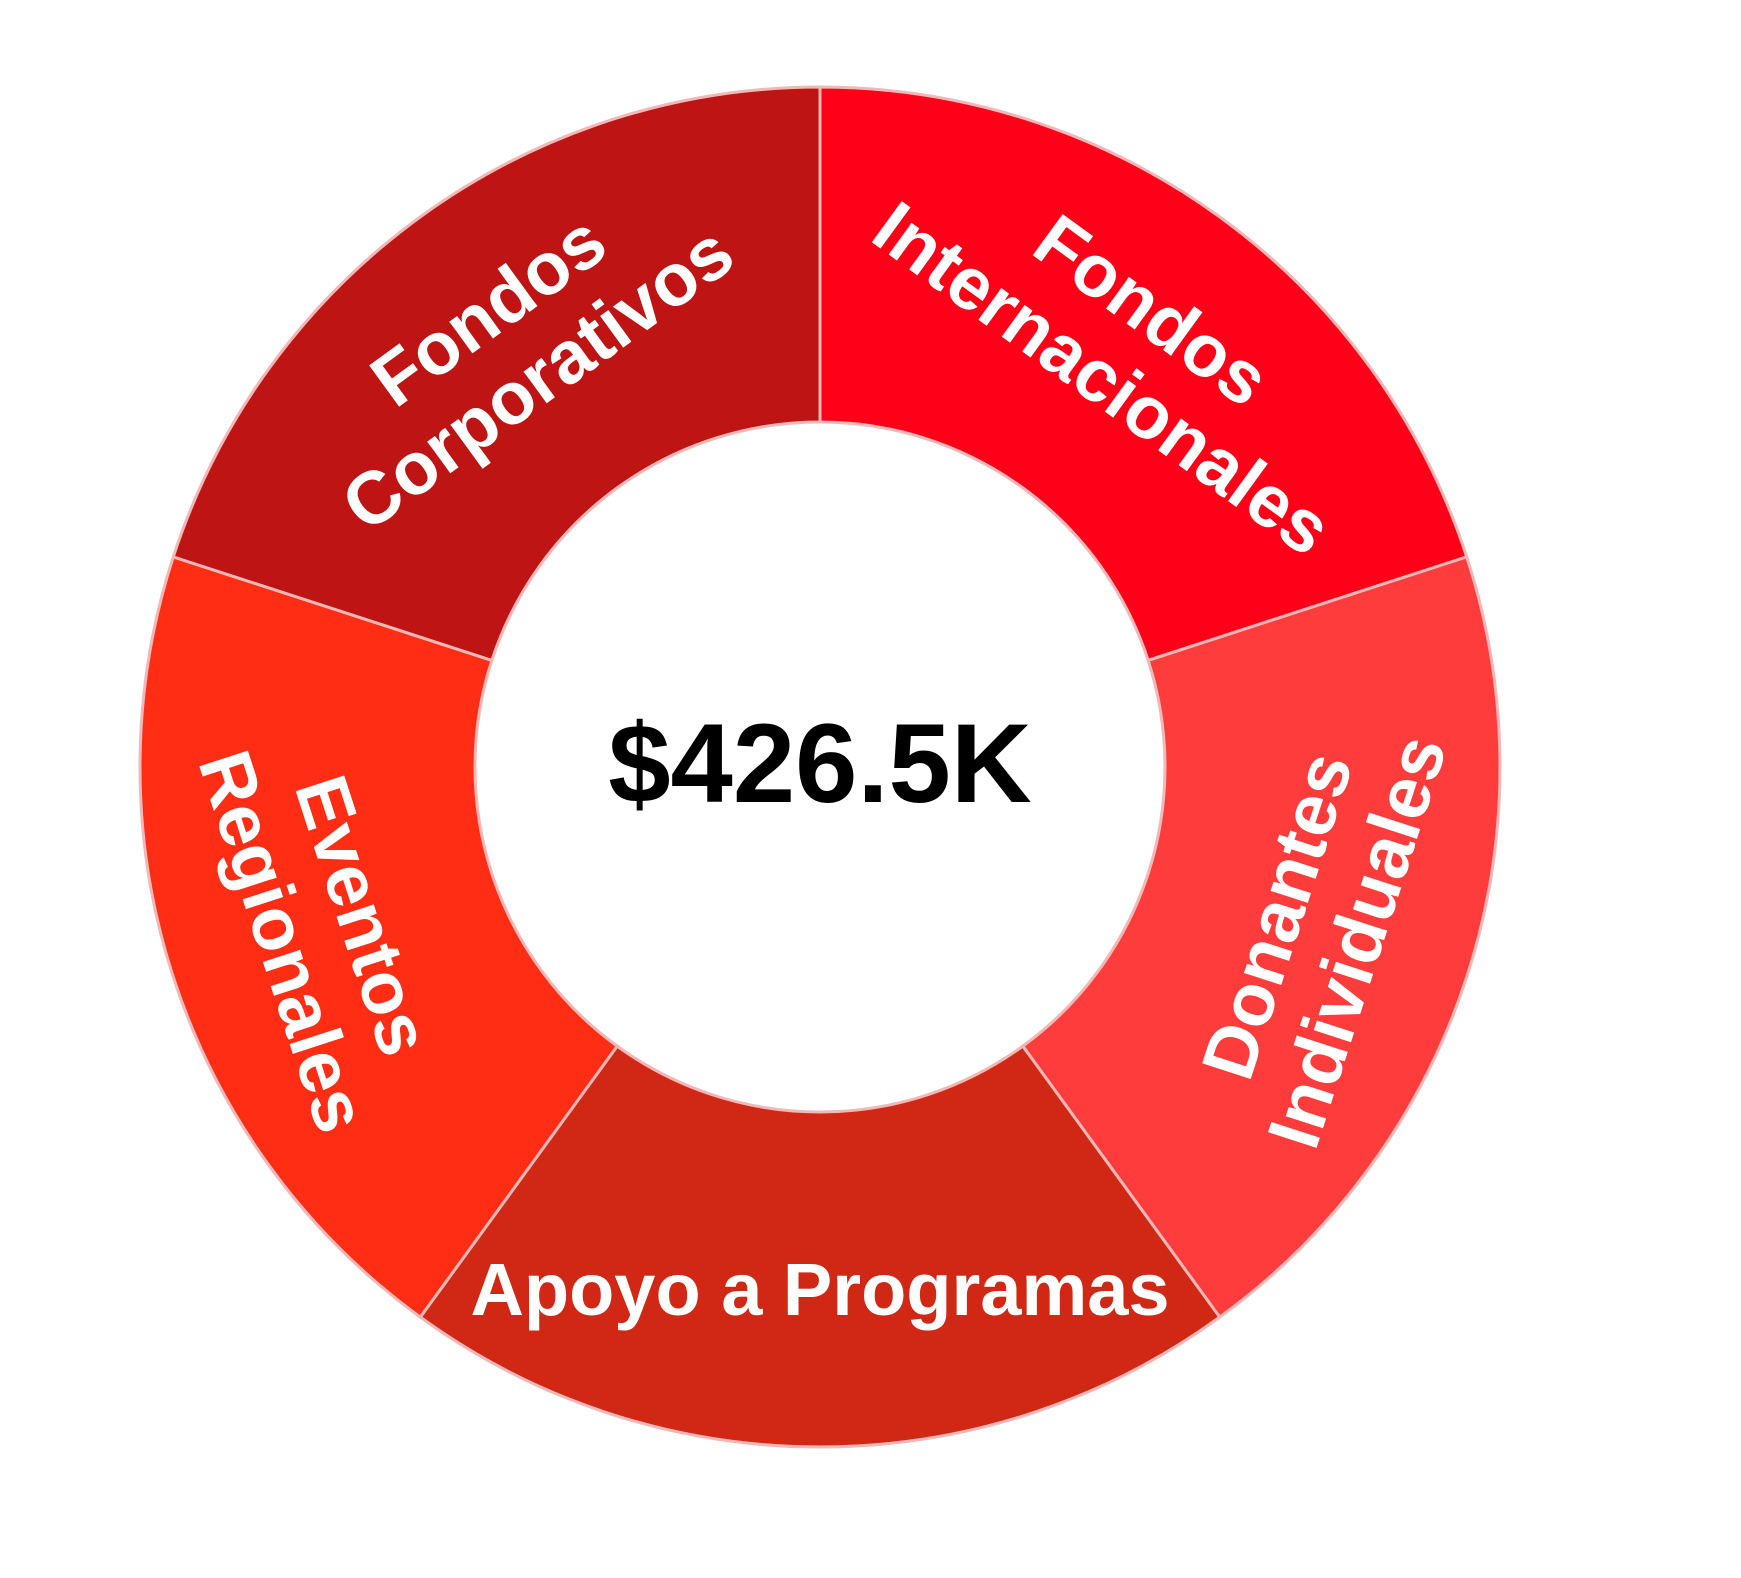 This screenshot has height=1578, width=1741. I want to click on slice-eventos-regionales, so click(379, 937).